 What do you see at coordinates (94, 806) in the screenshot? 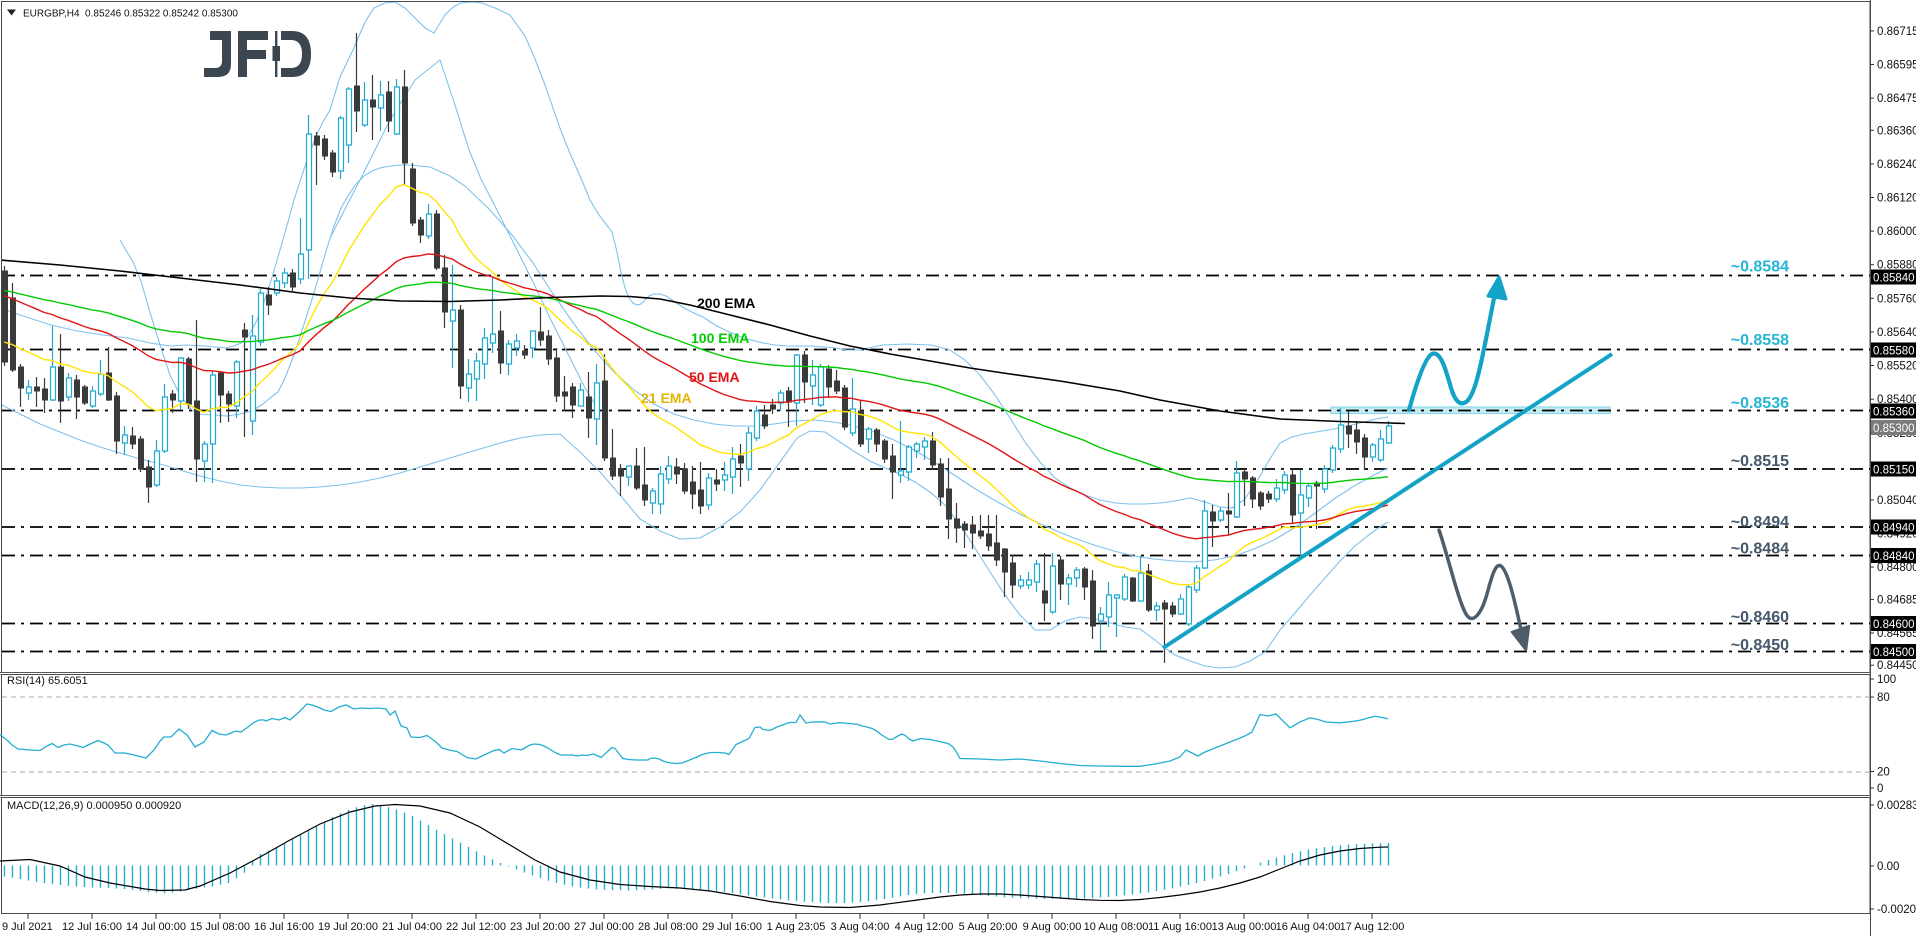
I see `svg-text:MACD(12,26,9) 0.000950 0.00092: MACD(12,26,9) 0.000950 0.000920` at bounding box center [94, 806].